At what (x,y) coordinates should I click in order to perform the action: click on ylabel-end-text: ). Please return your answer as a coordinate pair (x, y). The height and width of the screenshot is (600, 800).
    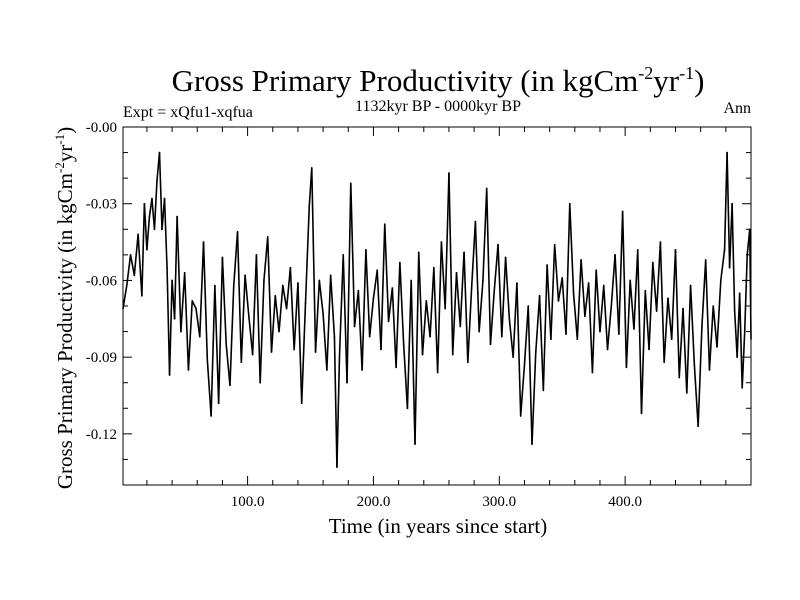
    Looking at the image, I should click on (65, 130).